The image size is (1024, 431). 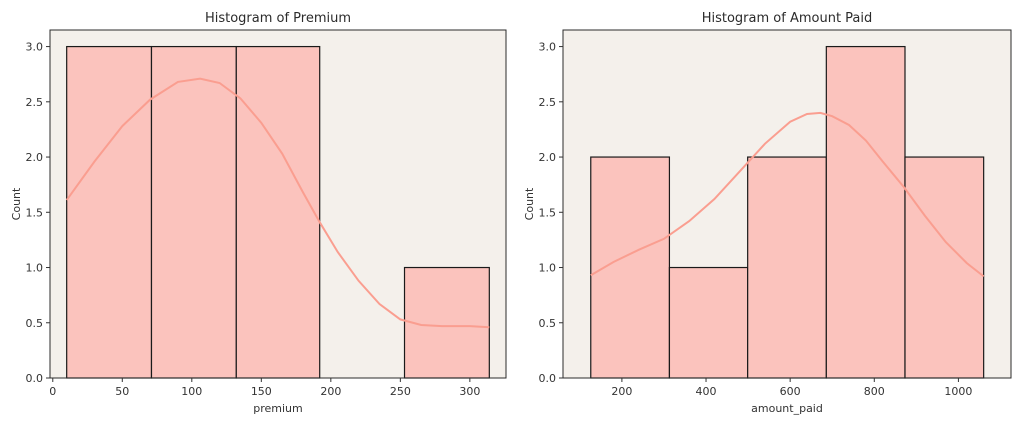 What do you see at coordinates (790, 391) in the screenshot?
I see `x-tick-label: 600` at bounding box center [790, 391].